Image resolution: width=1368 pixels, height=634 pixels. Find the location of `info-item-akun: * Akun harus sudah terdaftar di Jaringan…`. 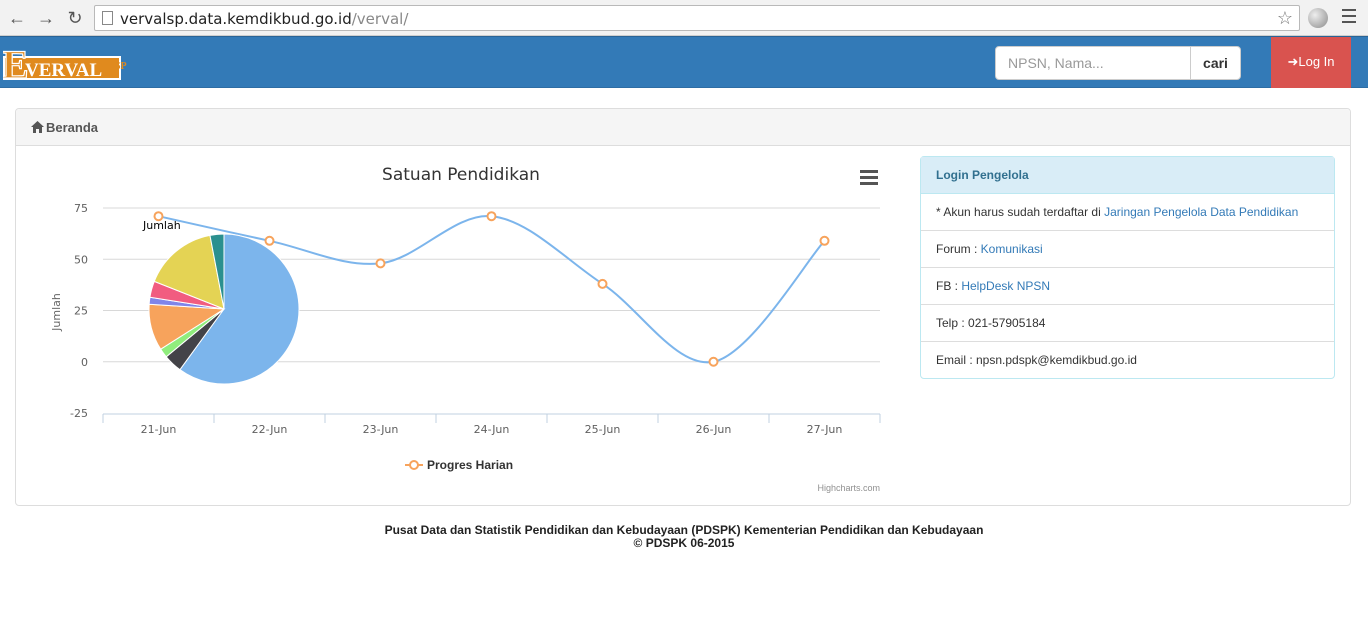

info-item-akun: * Akun harus sudah terdaftar di Jaringan… is located at coordinates (1127, 212).